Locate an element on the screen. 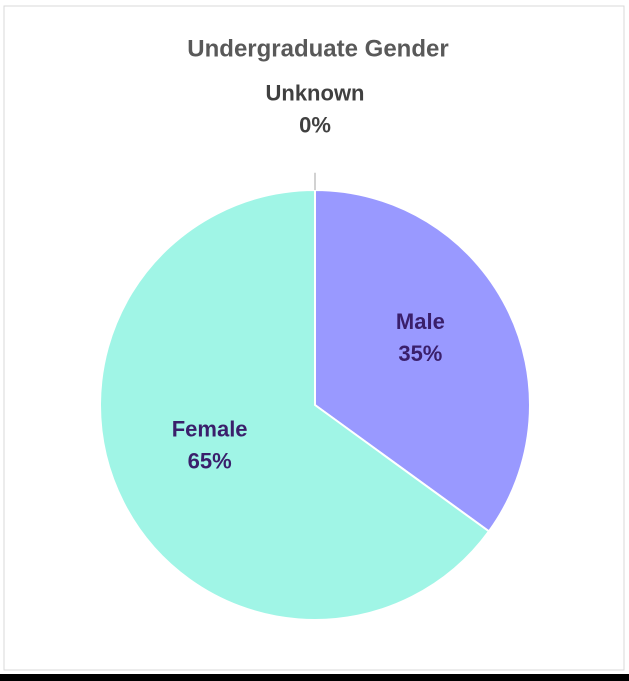 This screenshot has height=681, width=629. slice-label: Unknown is located at coordinates (315, 93).